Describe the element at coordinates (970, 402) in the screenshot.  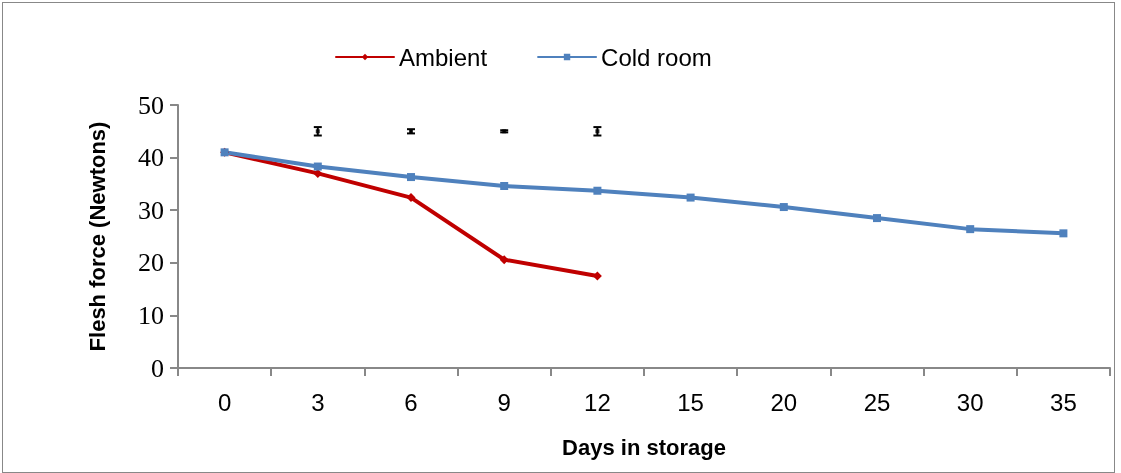
I see `x-tick-label: 30` at that location.